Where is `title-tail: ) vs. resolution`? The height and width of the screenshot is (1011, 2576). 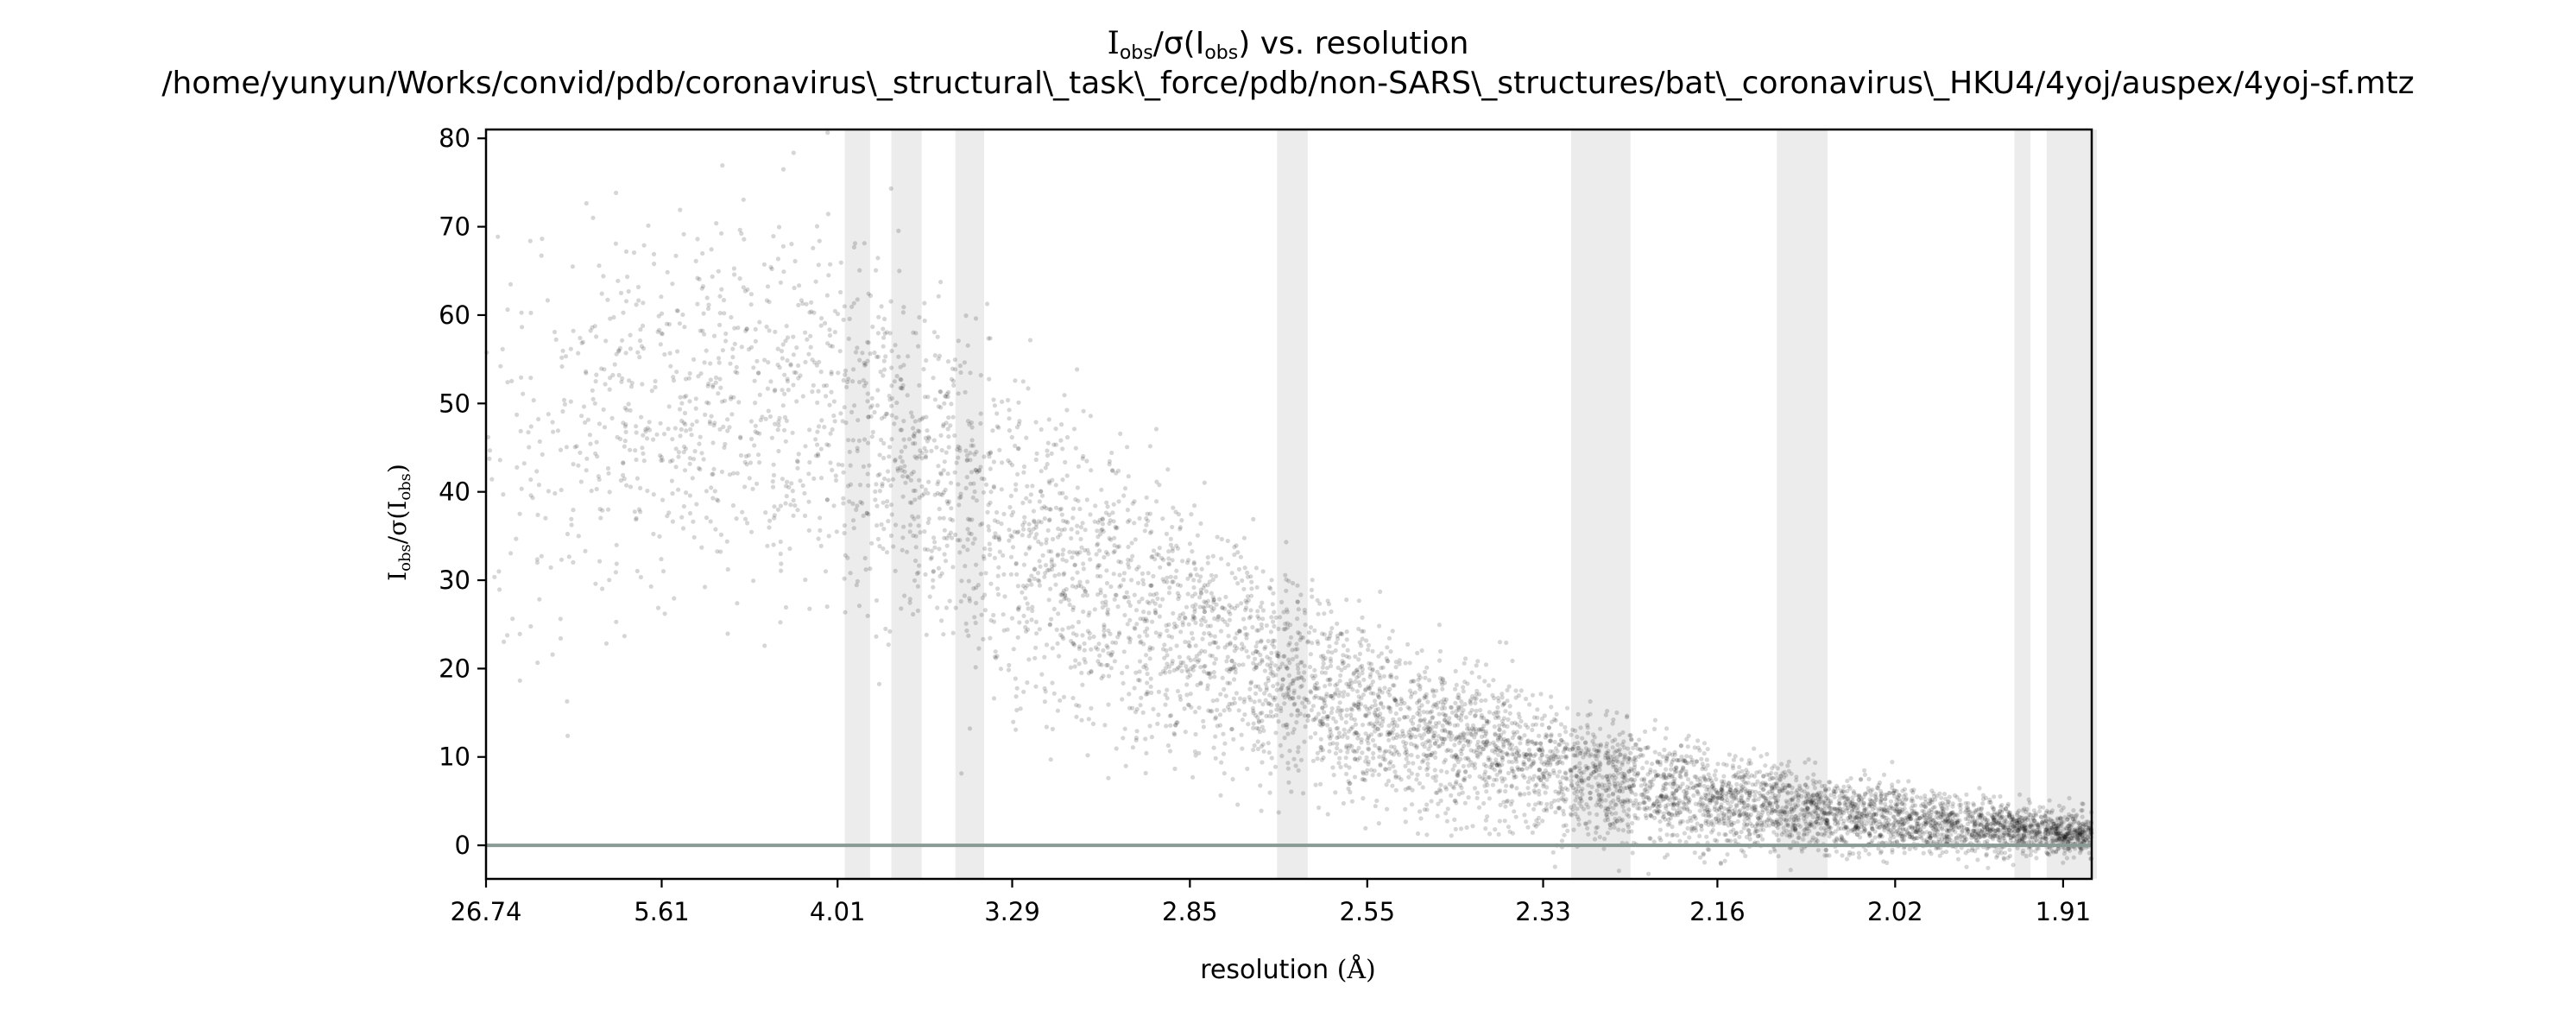
title-tail: ) vs. resolution is located at coordinates (1353, 43).